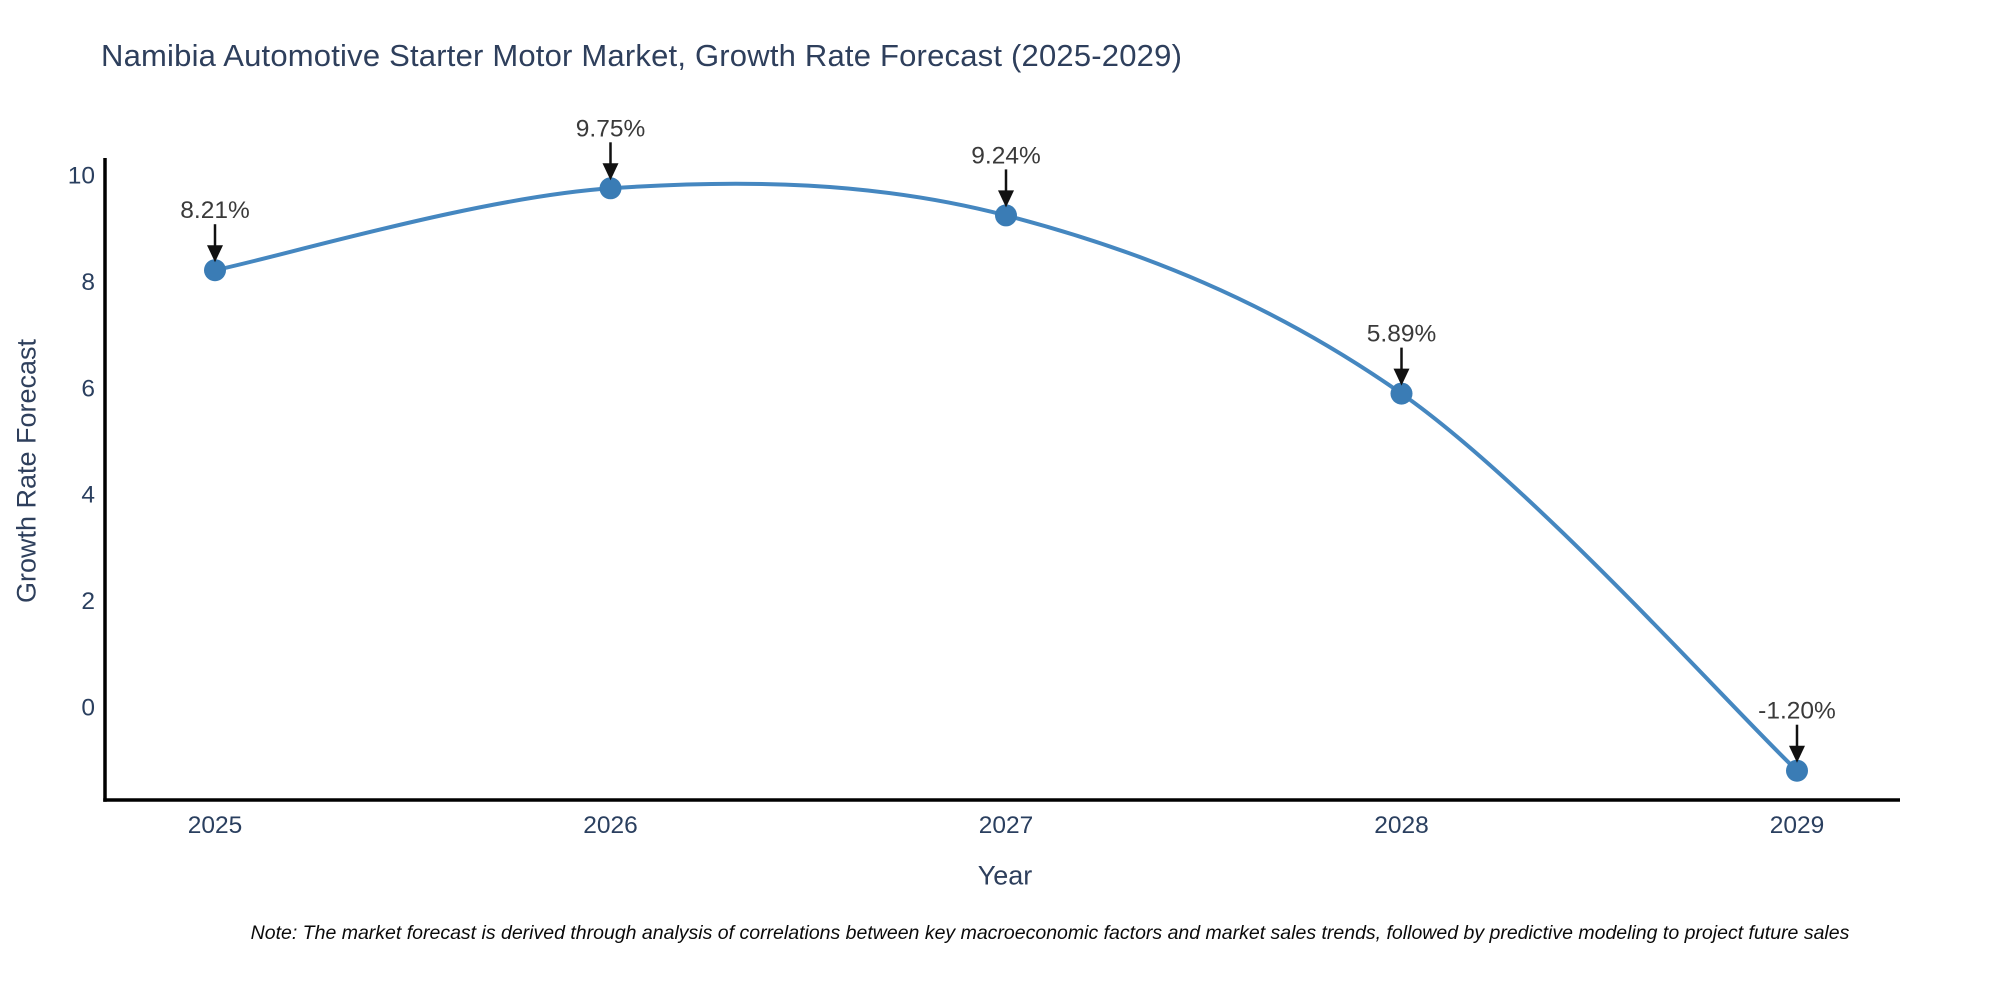  What do you see at coordinates (88, 282) in the screenshot?
I see `y-tick-label-8: 8` at bounding box center [88, 282].